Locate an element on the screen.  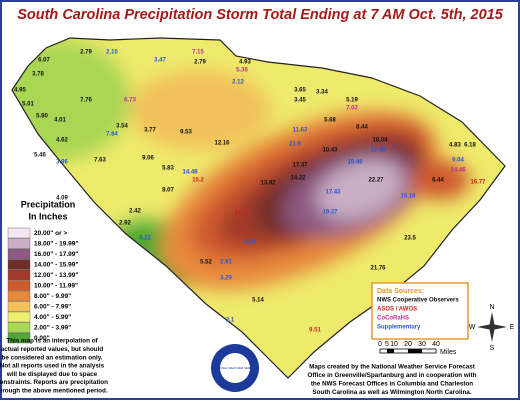
station-value: 2.1 is located at coordinates (230, 321).